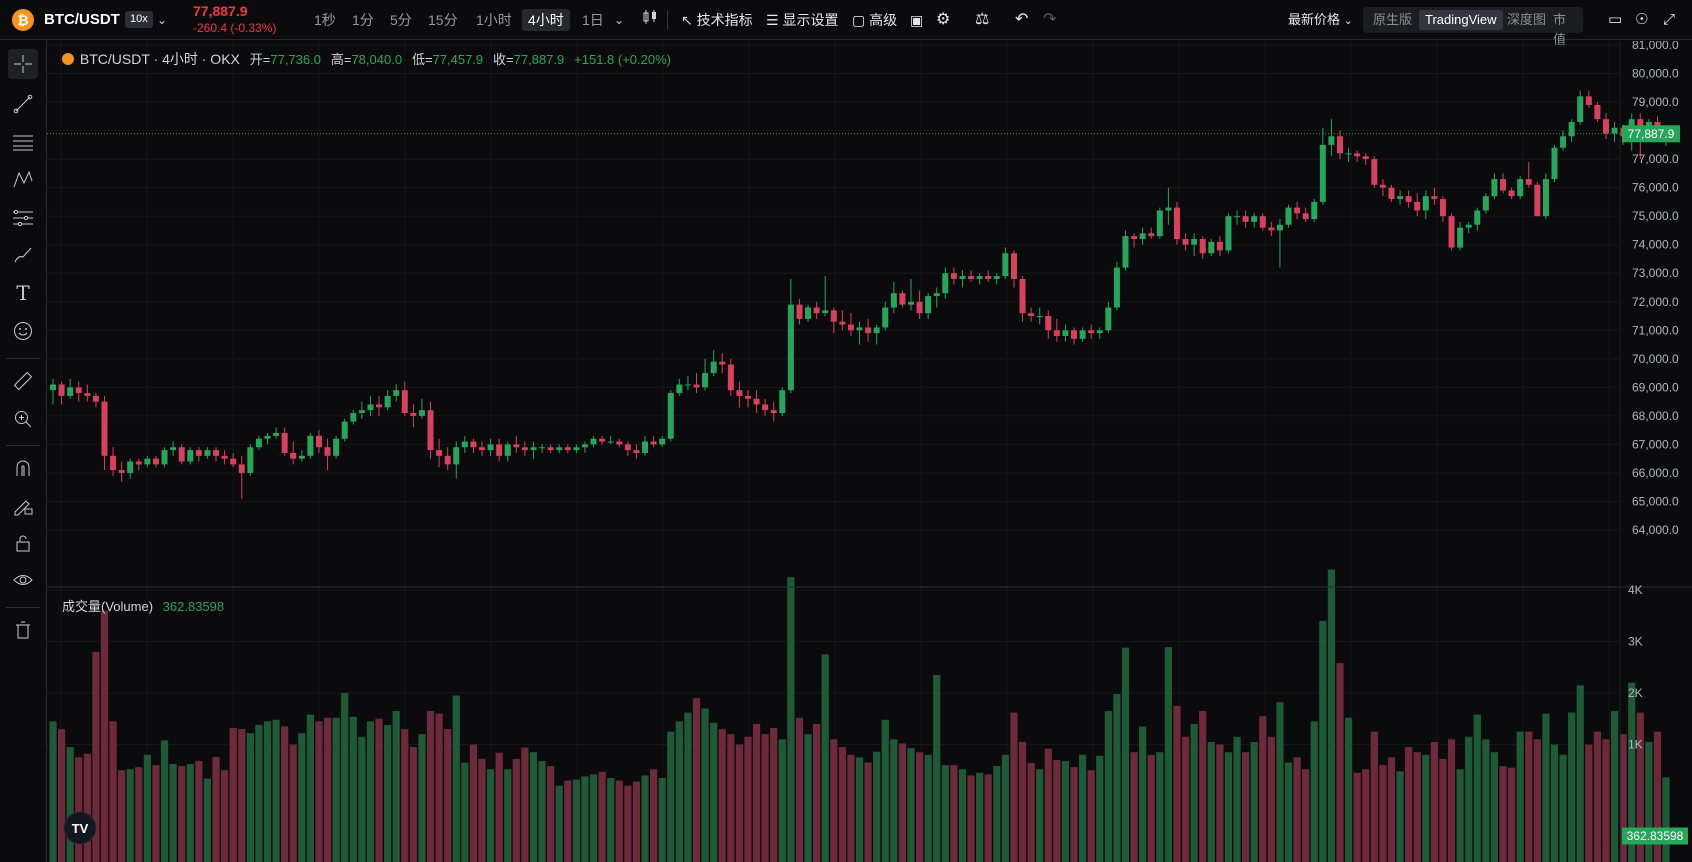 The height and width of the screenshot is (862, 1692). I want to click on bitcoin-icon: ₿, so click(23, 20).